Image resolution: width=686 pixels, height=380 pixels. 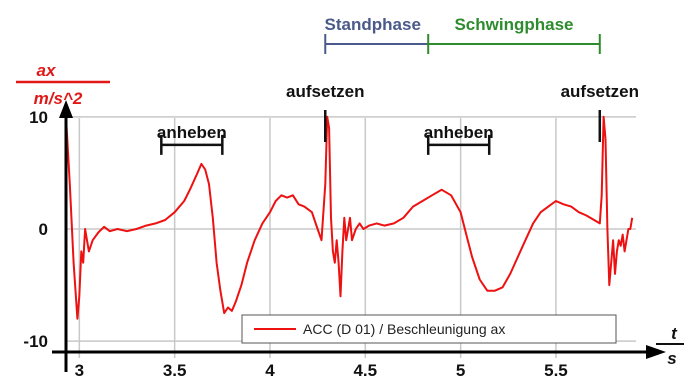 I want to click on x-tick-label: 3, so click(x=79, y=370).